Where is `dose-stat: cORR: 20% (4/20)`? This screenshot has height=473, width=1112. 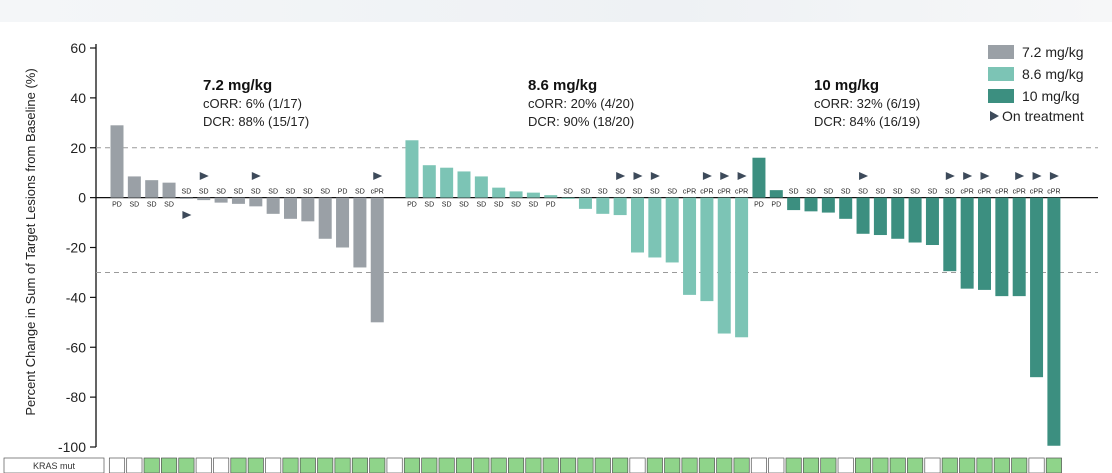 dose-stat: cORR: 20% (4/20) is located at coordinates (581, 103).